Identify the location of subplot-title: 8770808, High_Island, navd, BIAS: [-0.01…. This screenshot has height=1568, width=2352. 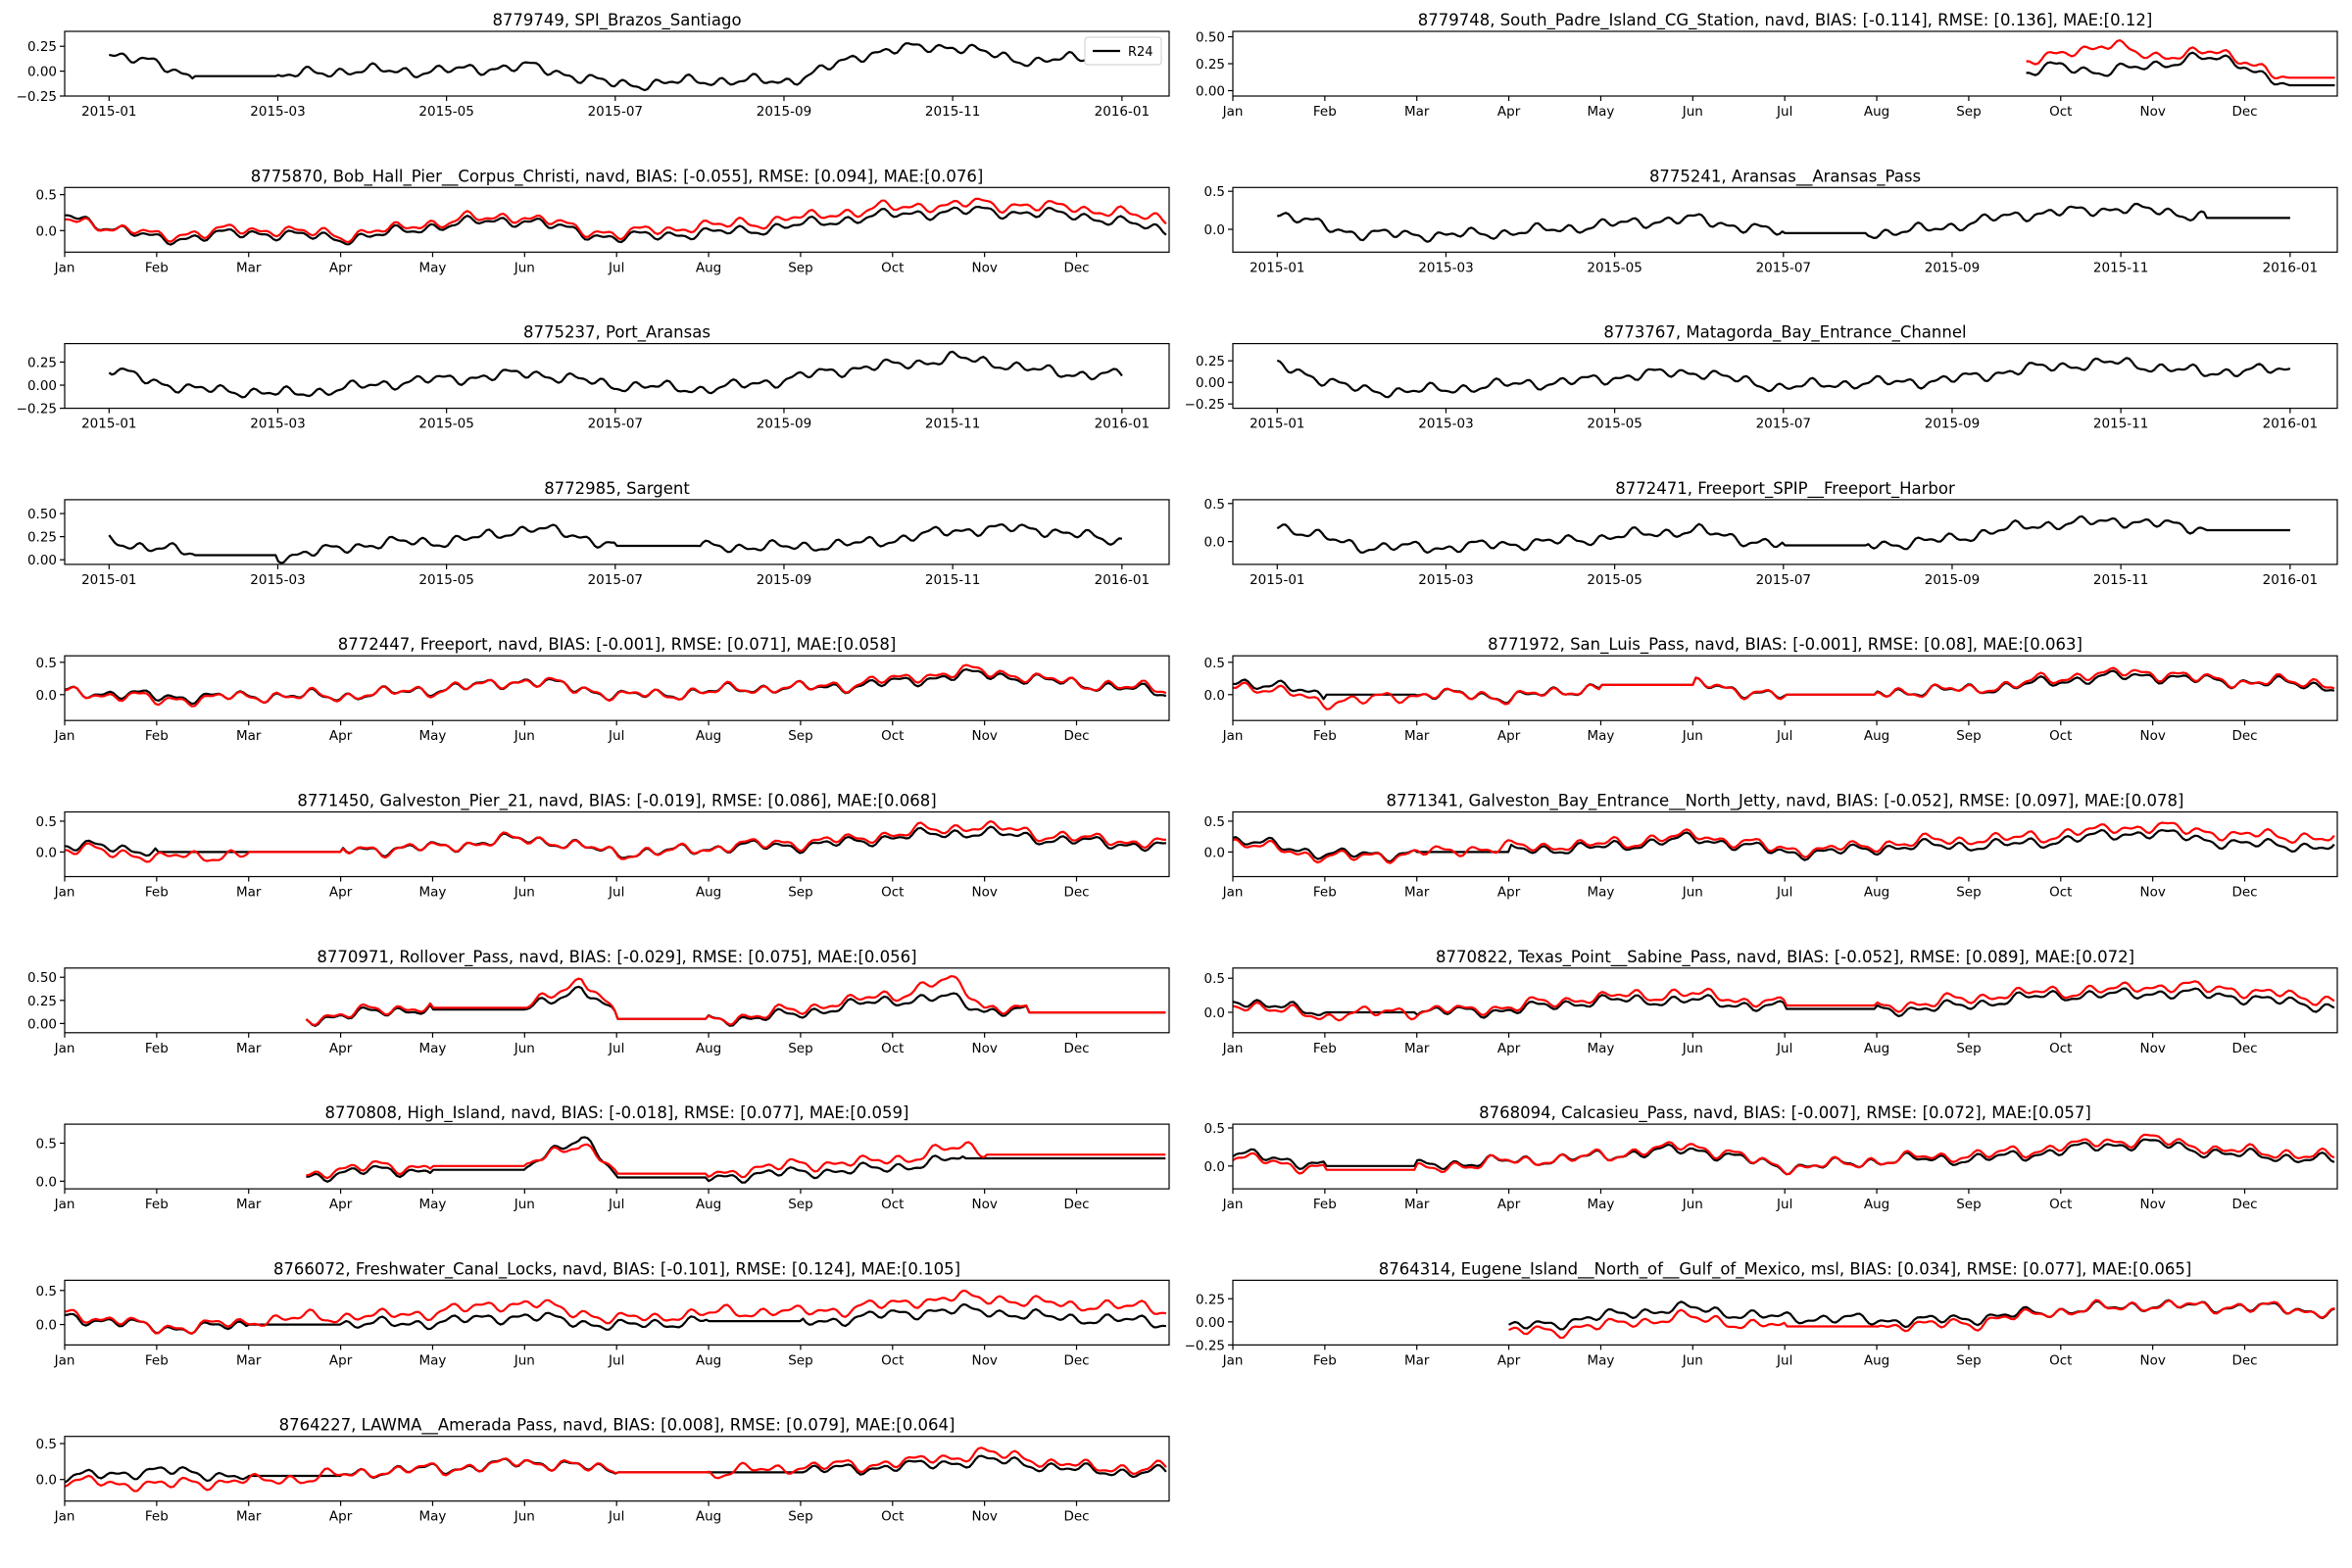
(617, 1113).